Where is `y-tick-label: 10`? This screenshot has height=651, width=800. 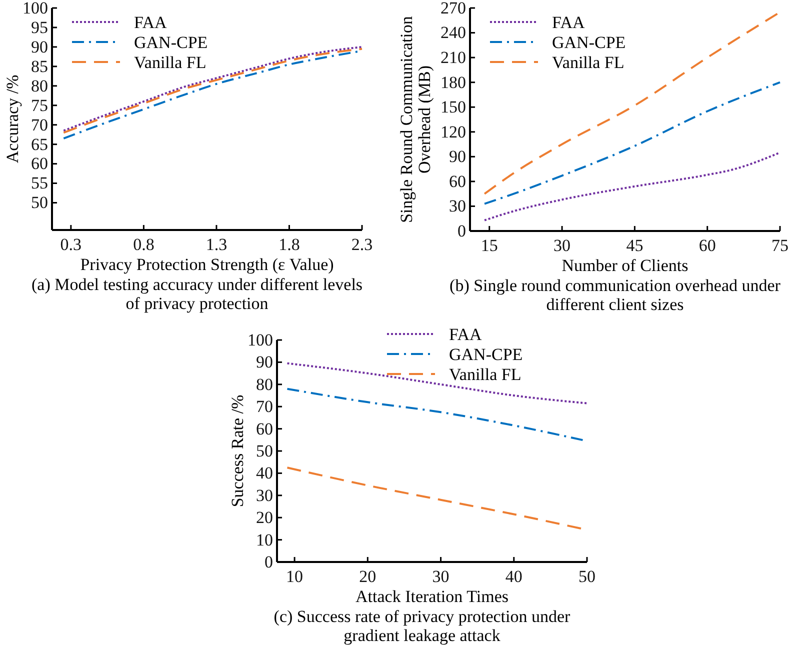 y-tick-label: 10 is located at coordinates (264, 540).